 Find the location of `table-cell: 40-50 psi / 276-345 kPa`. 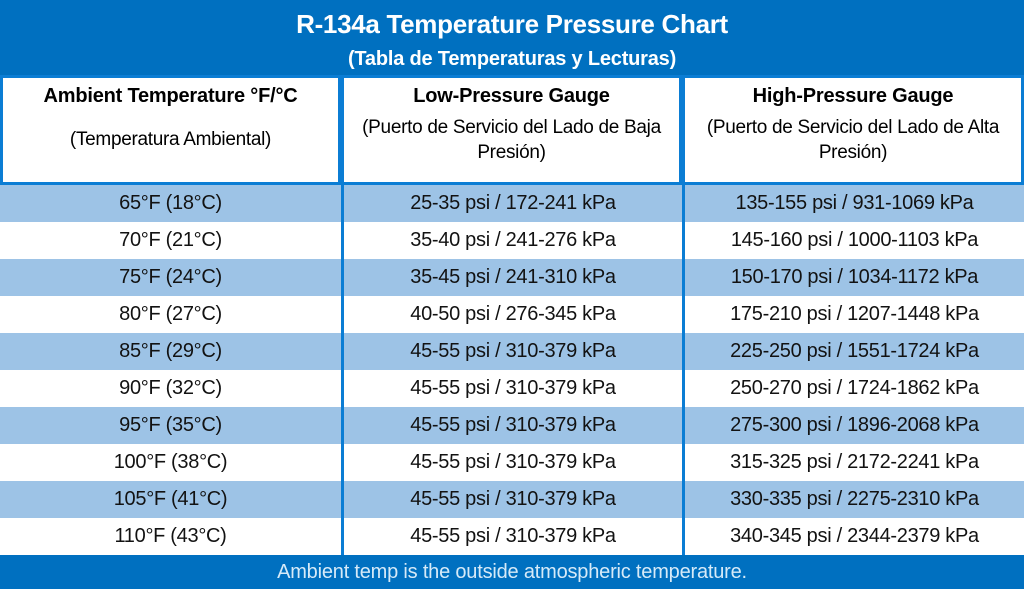

table-cell: 40-50 psi / 276-345 kPa is located at coordinates (511, 314).